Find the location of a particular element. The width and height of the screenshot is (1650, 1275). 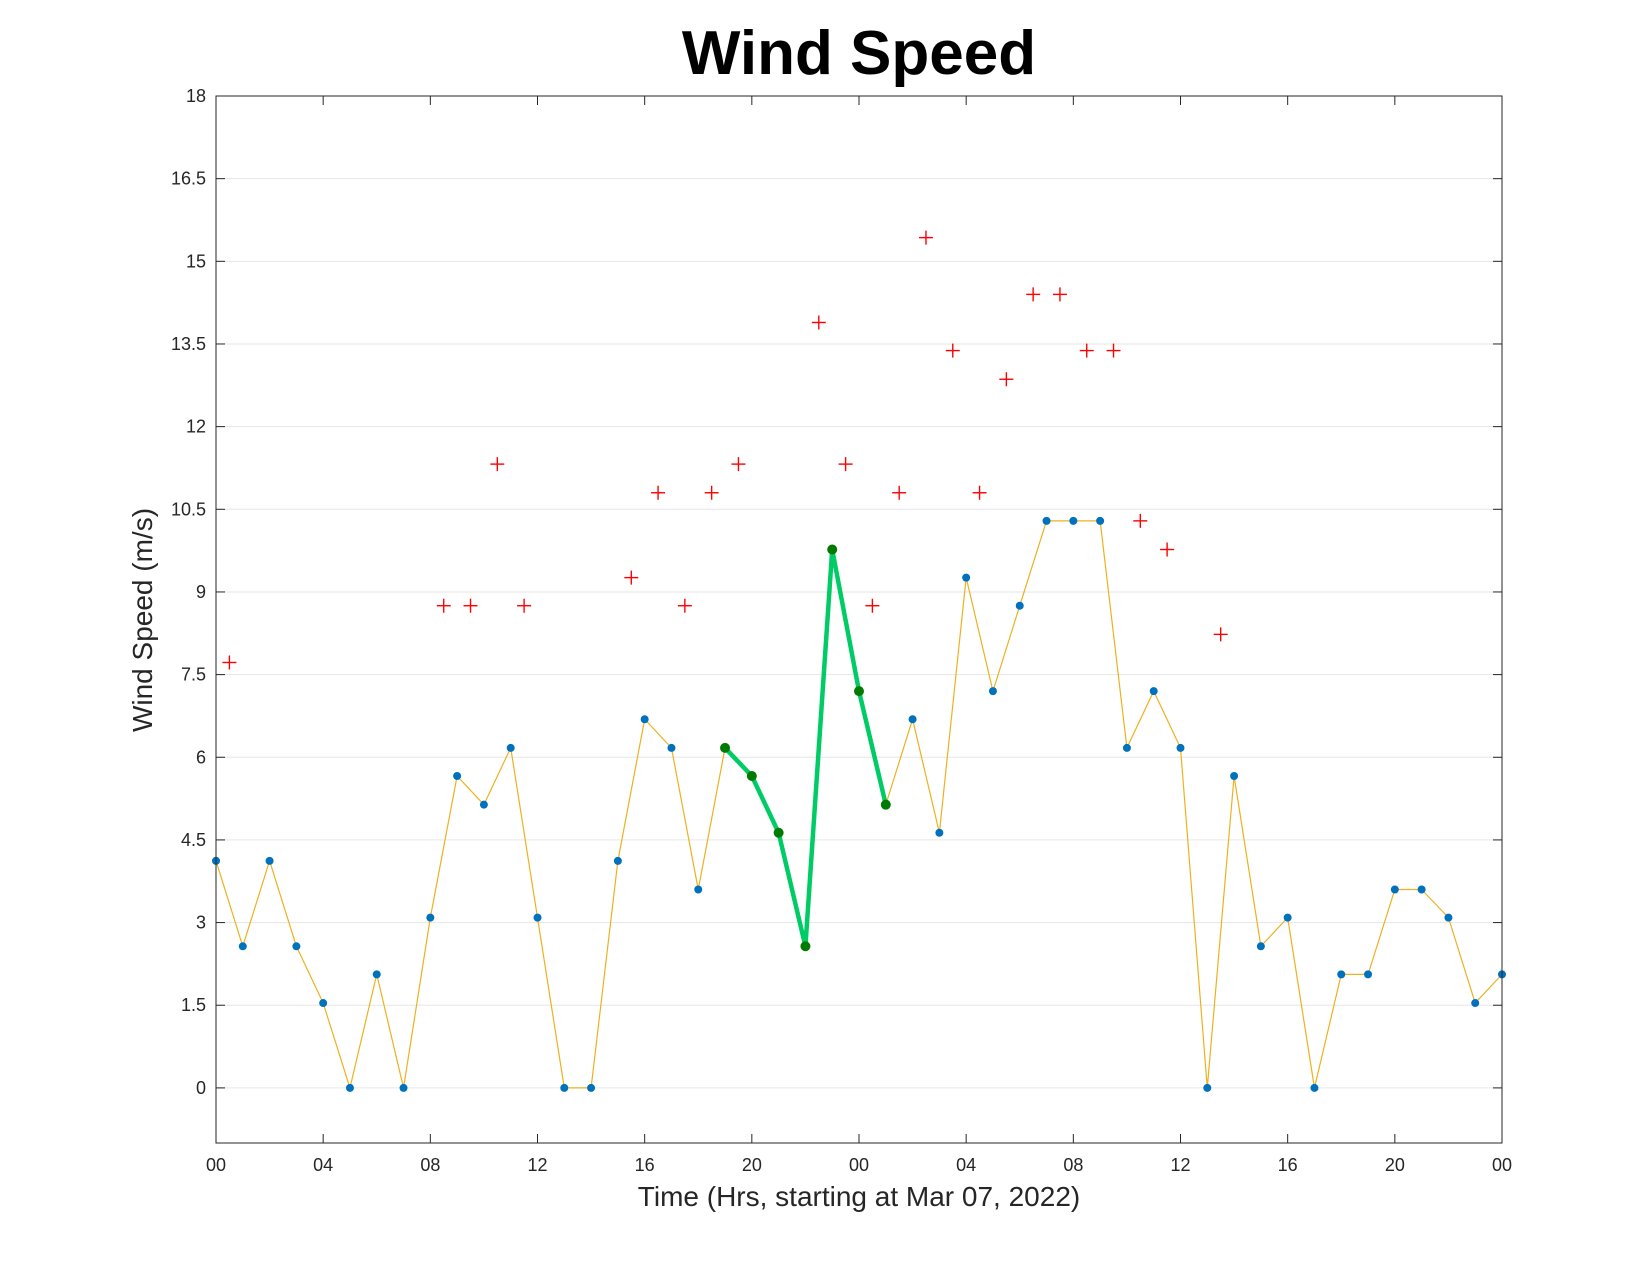

y-tick-label: 7.5 is located at coordinates (193, 675).